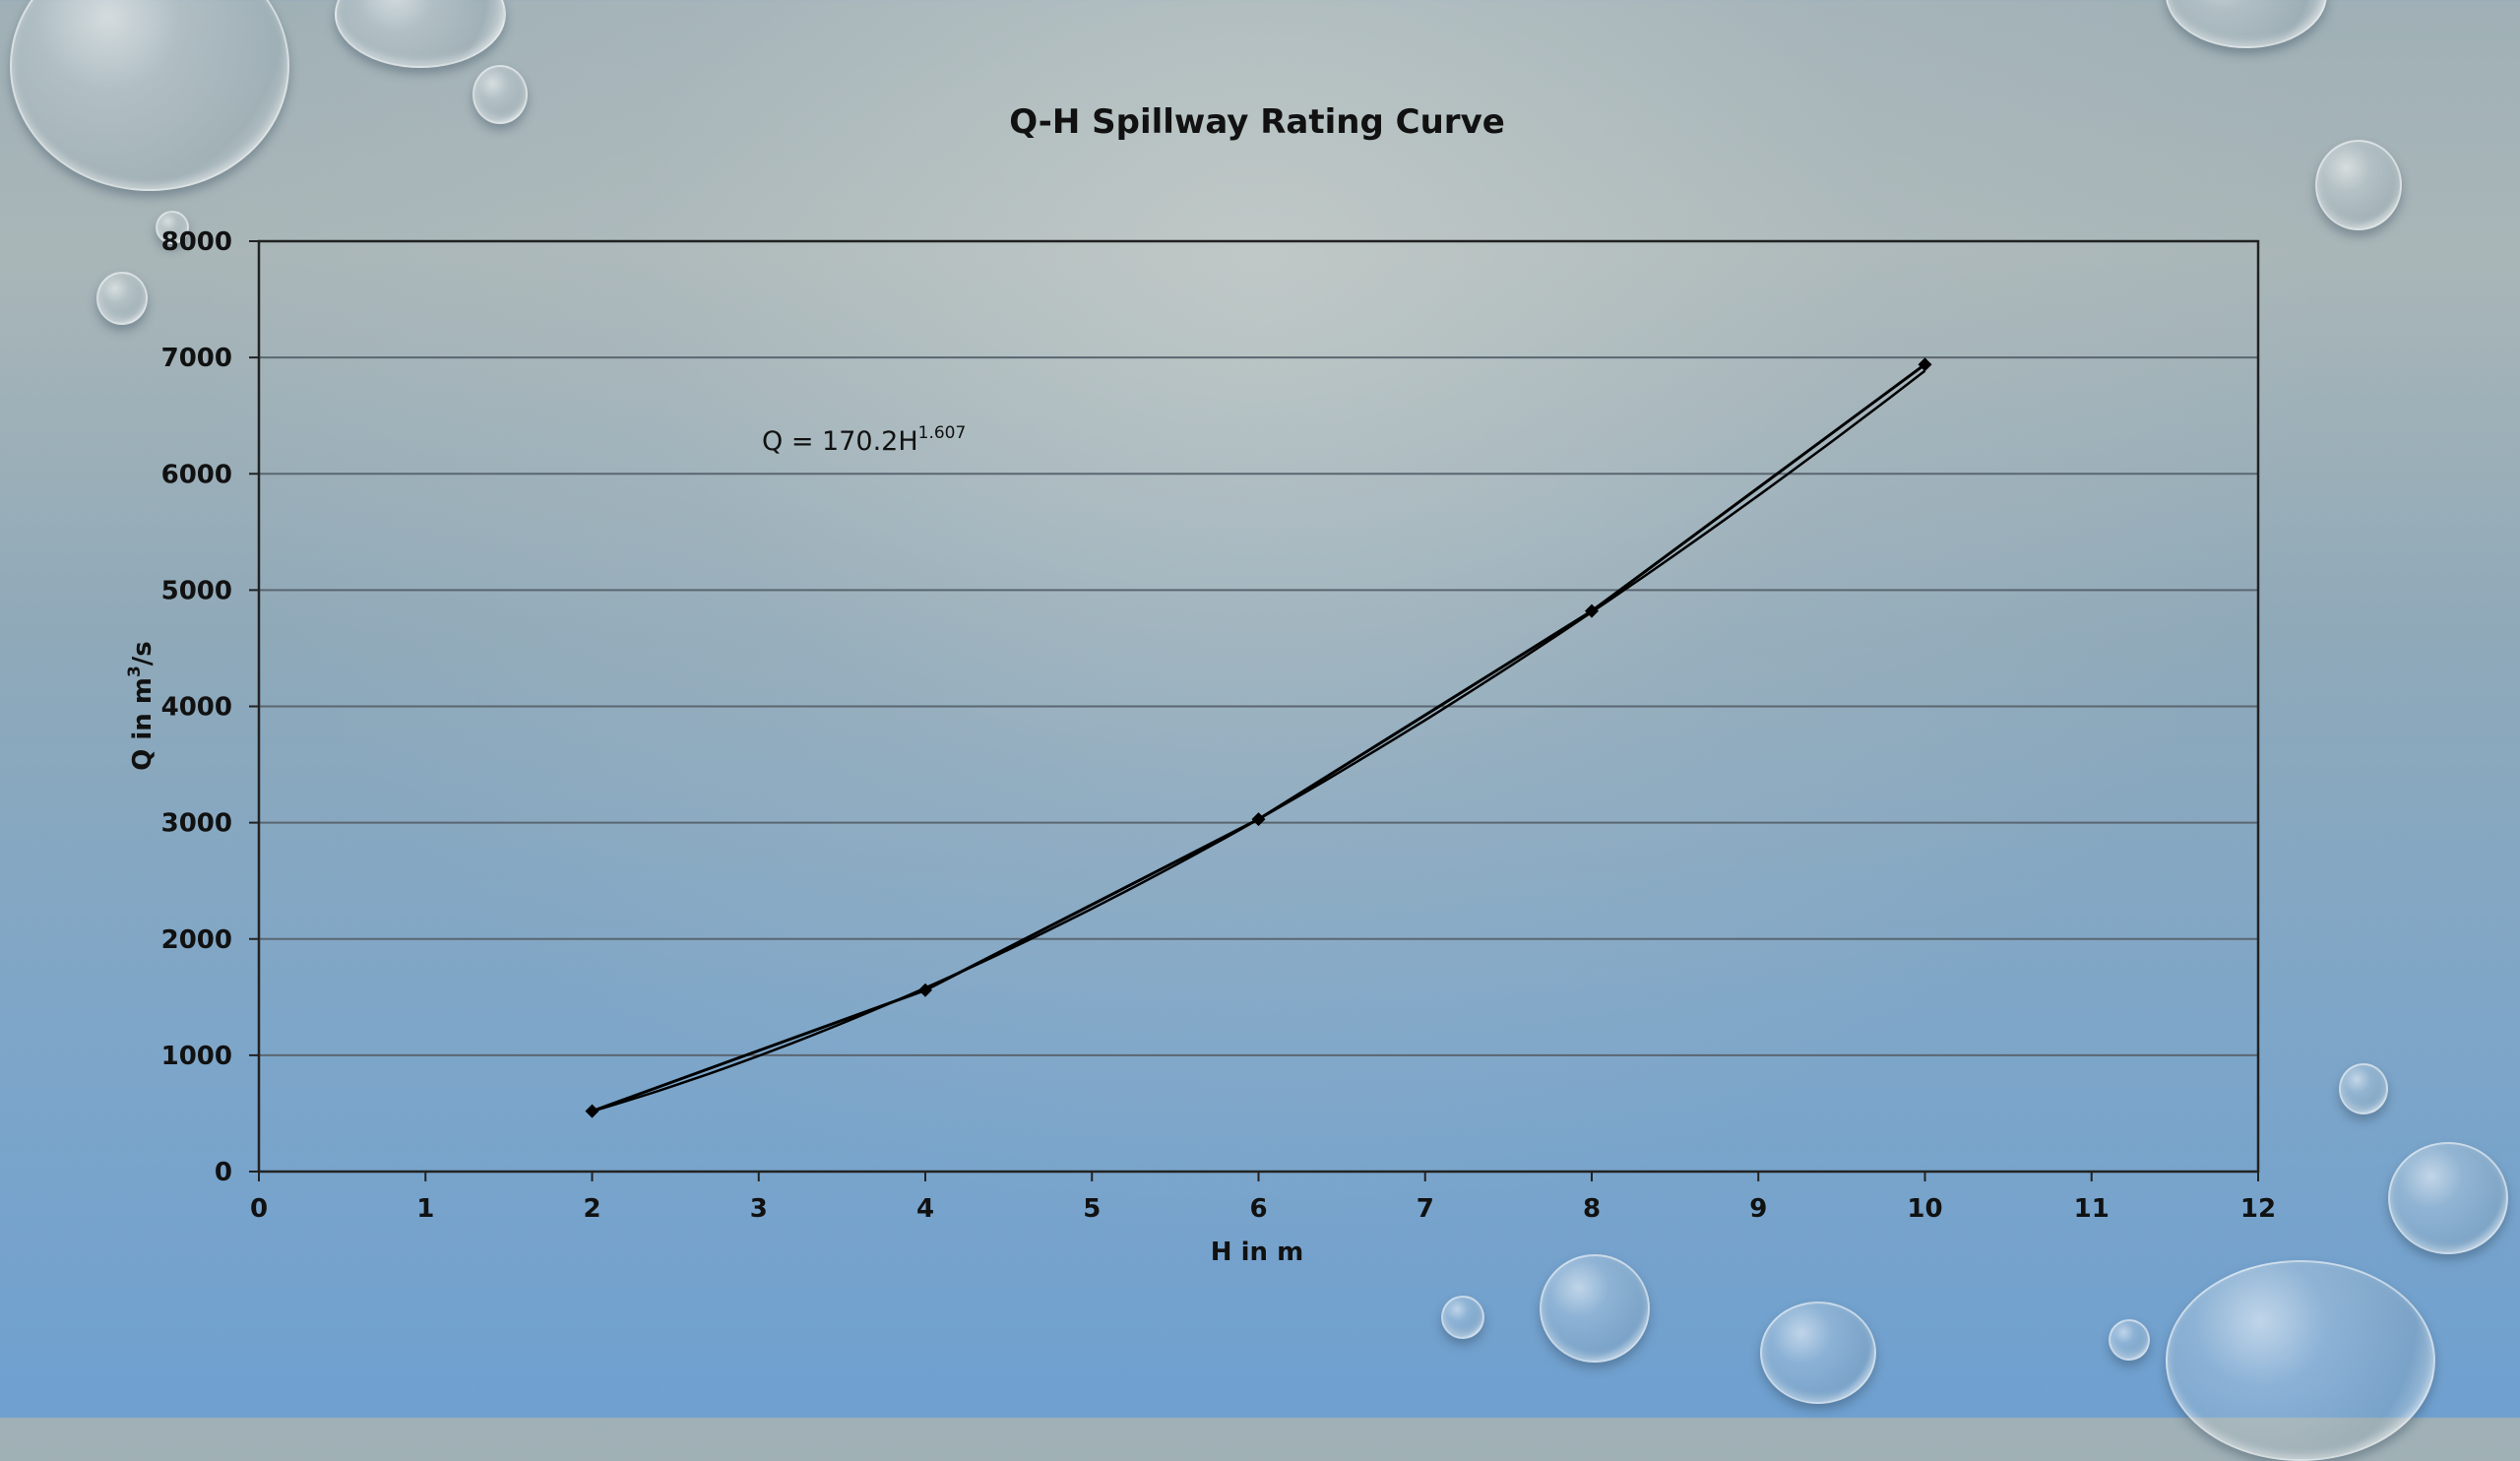 This screenshot has width=2520, height=1461. Describe the element at coordinates (223, 1172) in the screenshot. I see `y-tick-label: 0` at that location.